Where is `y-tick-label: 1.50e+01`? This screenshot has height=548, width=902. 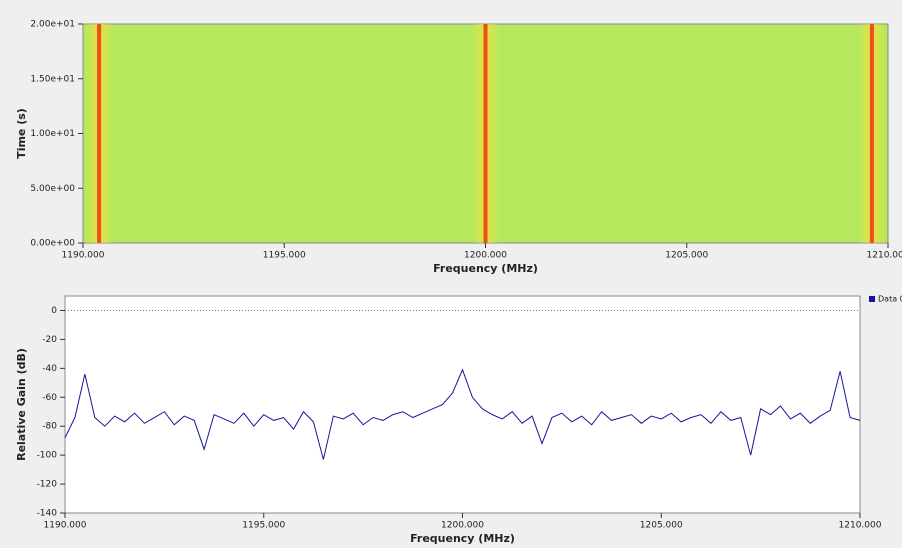 y-tick-label: 1.50e+01 is located at coordinates (52, 79).